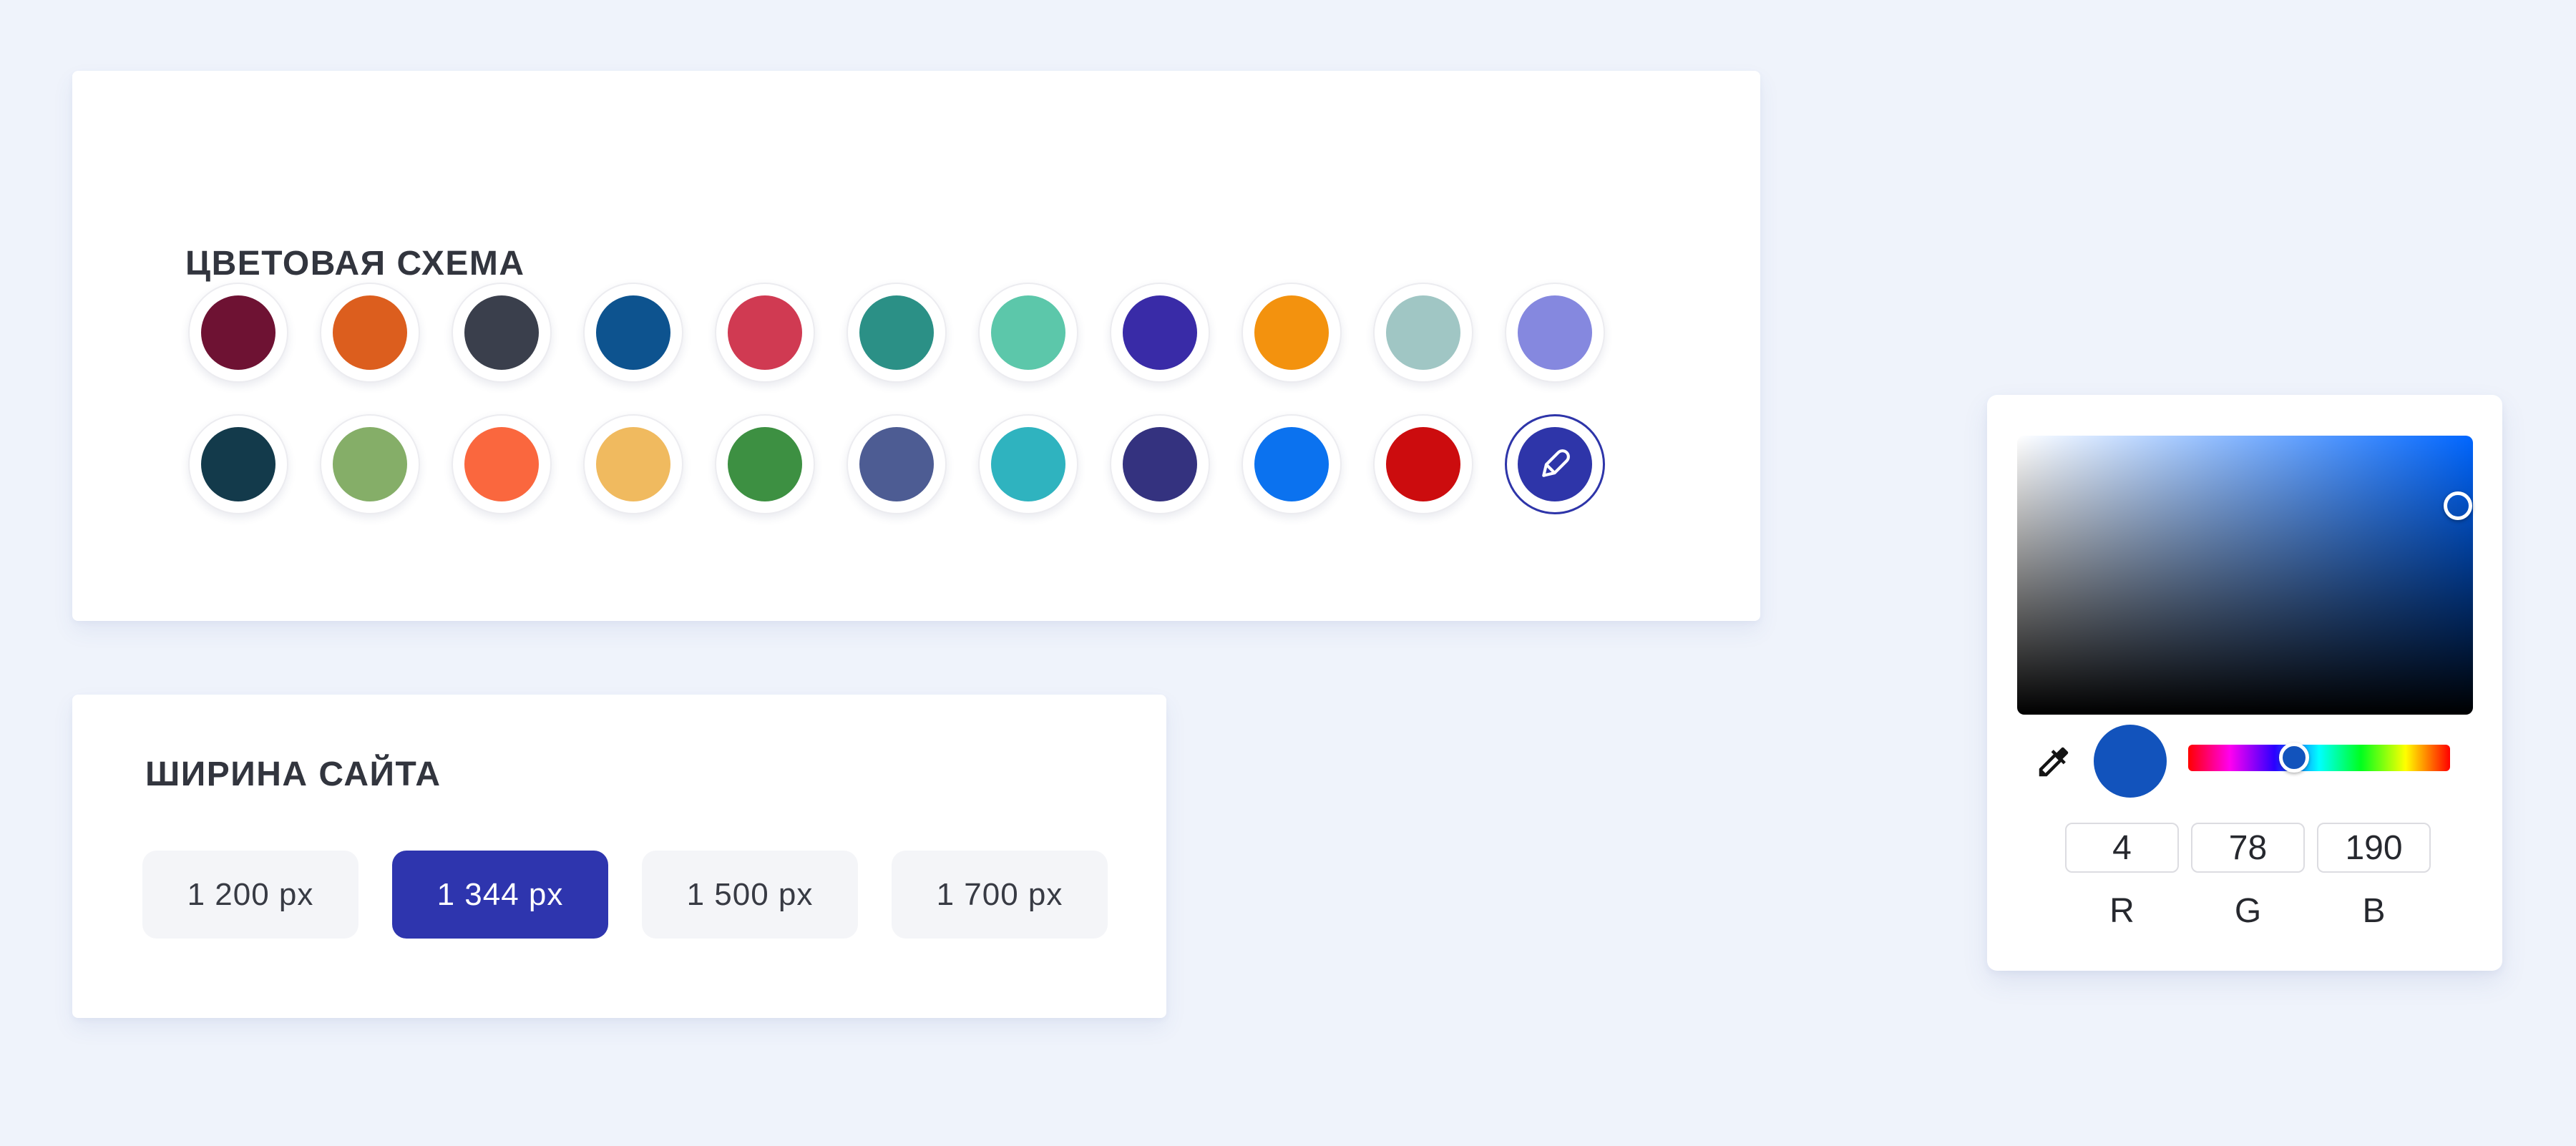 The image size is (2576, 1146). I want to click on custom-color-swatch-selected, so click(1555, 464).